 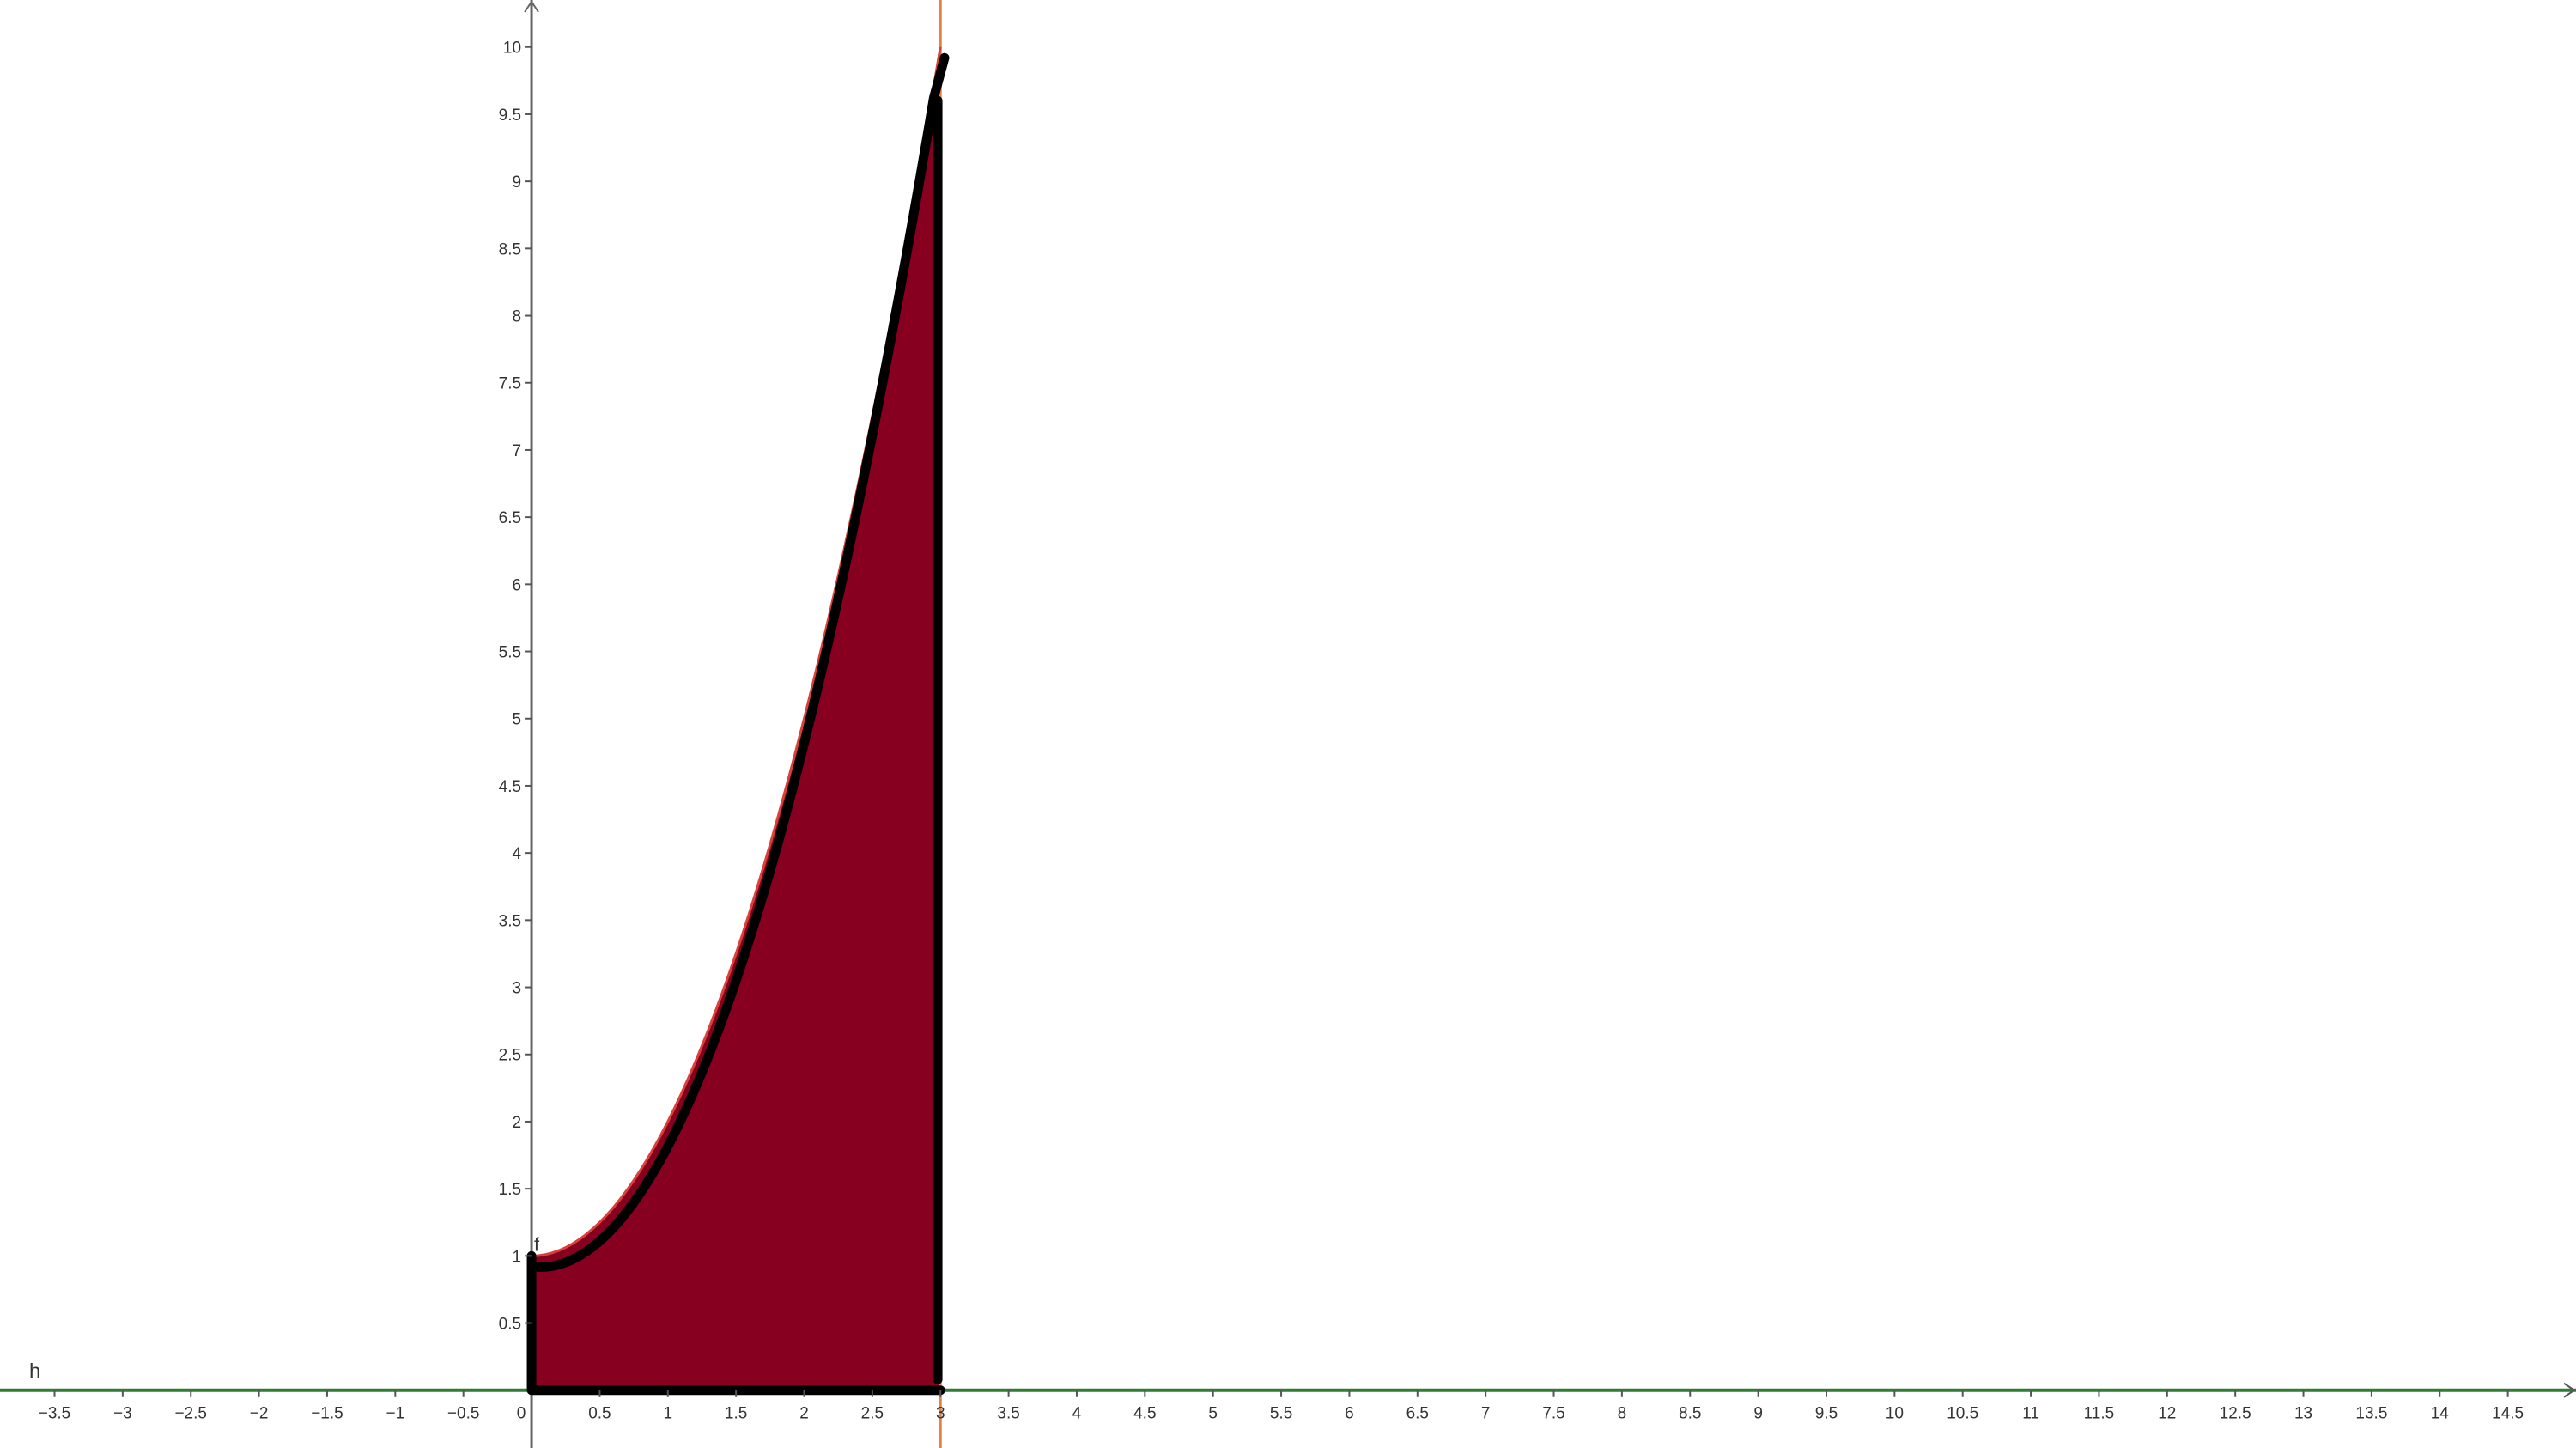 What do you see at coordinates (1486, 1414) in the screenshot?
I see `x-tick-label: 7` at bounding box center [1486, 1414].